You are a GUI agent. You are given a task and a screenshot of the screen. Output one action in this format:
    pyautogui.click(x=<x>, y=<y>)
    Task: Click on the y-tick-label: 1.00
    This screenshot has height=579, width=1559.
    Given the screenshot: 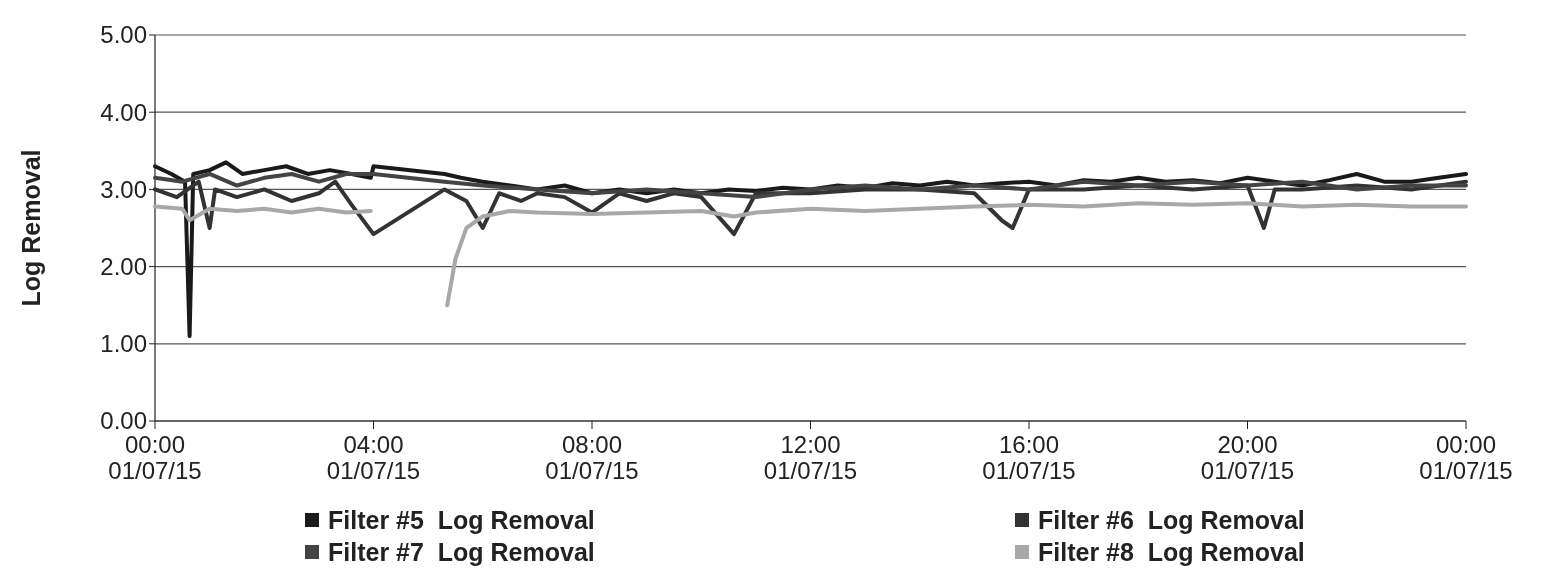 What is the action you would take?
    pyautogui.click(x=123, y=344)
    